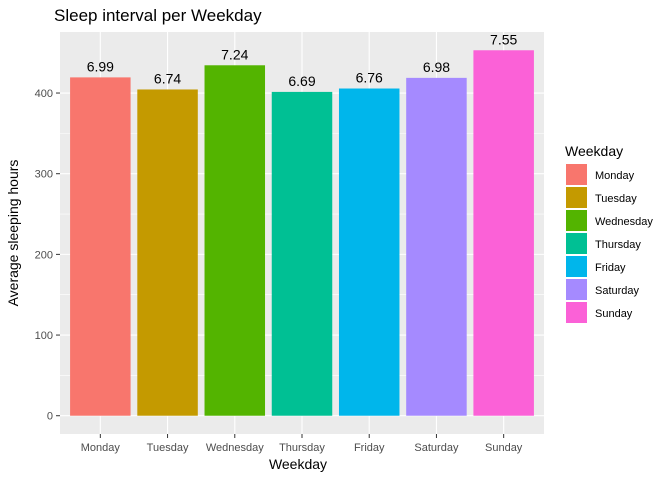 Image resolution: width=672 pixels, height=480 pixels. What do you see at coordinates (302, 253) in the screenshot?
I see `bar-thursday` at bounding box center [302, 253].